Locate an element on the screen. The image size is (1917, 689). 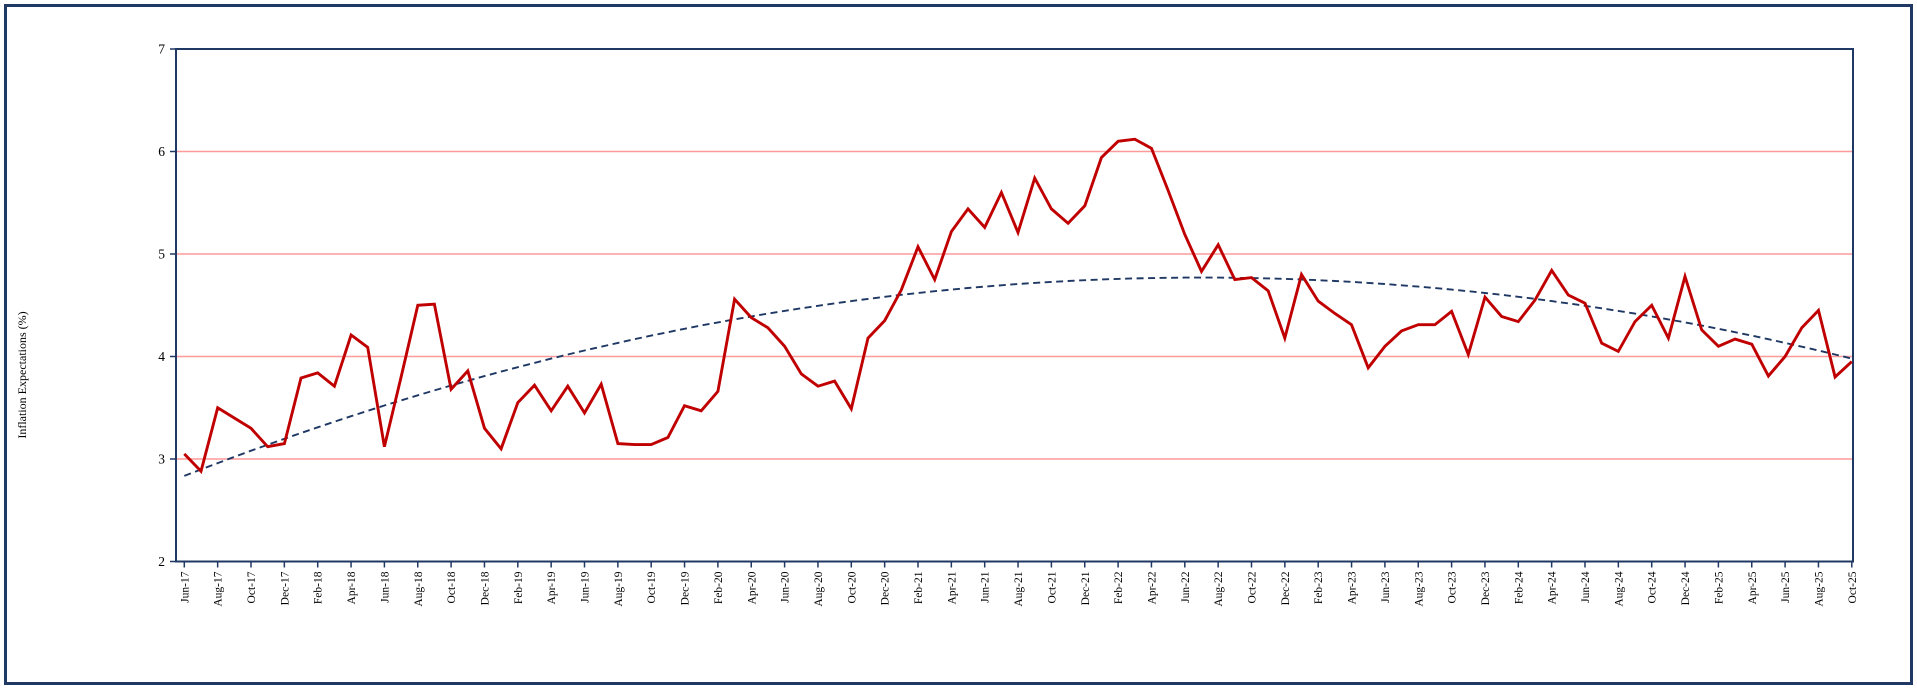
x-tick-label: Apr-20 is located at coordinates (752, 587).